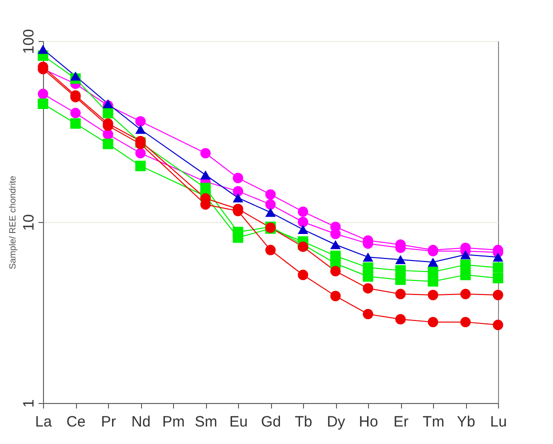 The height and width of the screenshot is (444, 553). Describe the element at coordinates (498, 422) in the screenshot. I see `x-tick-label: Lu` at that location.